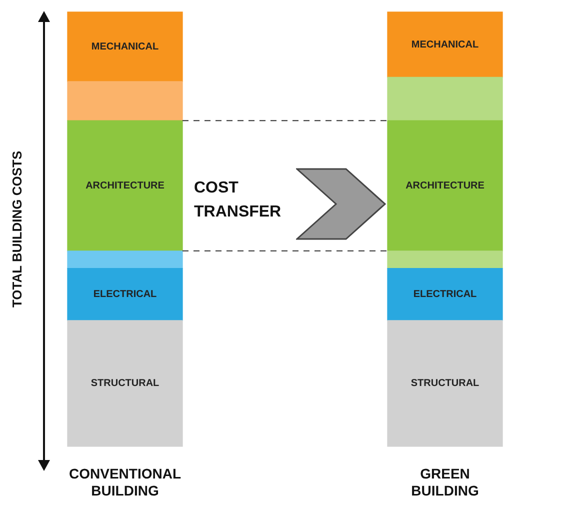 The image size is (571, 514). I want to click on y-axis-title: TOTAL BUILDING COSTS, so click(17, 229).